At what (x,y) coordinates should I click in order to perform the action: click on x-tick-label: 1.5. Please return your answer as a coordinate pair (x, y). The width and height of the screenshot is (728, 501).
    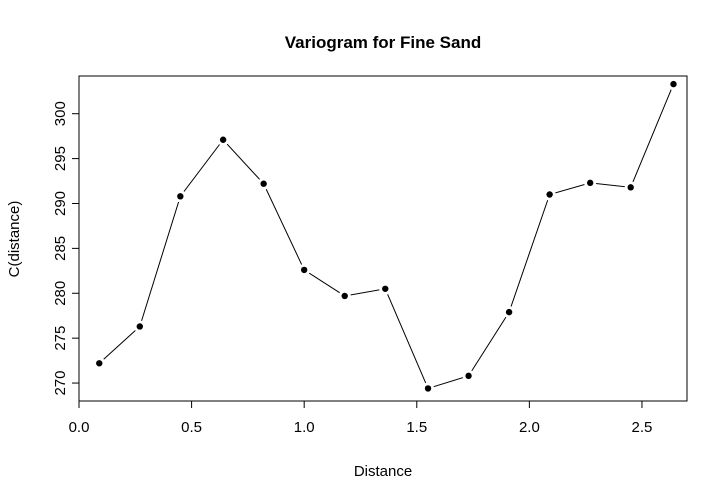
    Looking at the image, I should click on (416, 427).